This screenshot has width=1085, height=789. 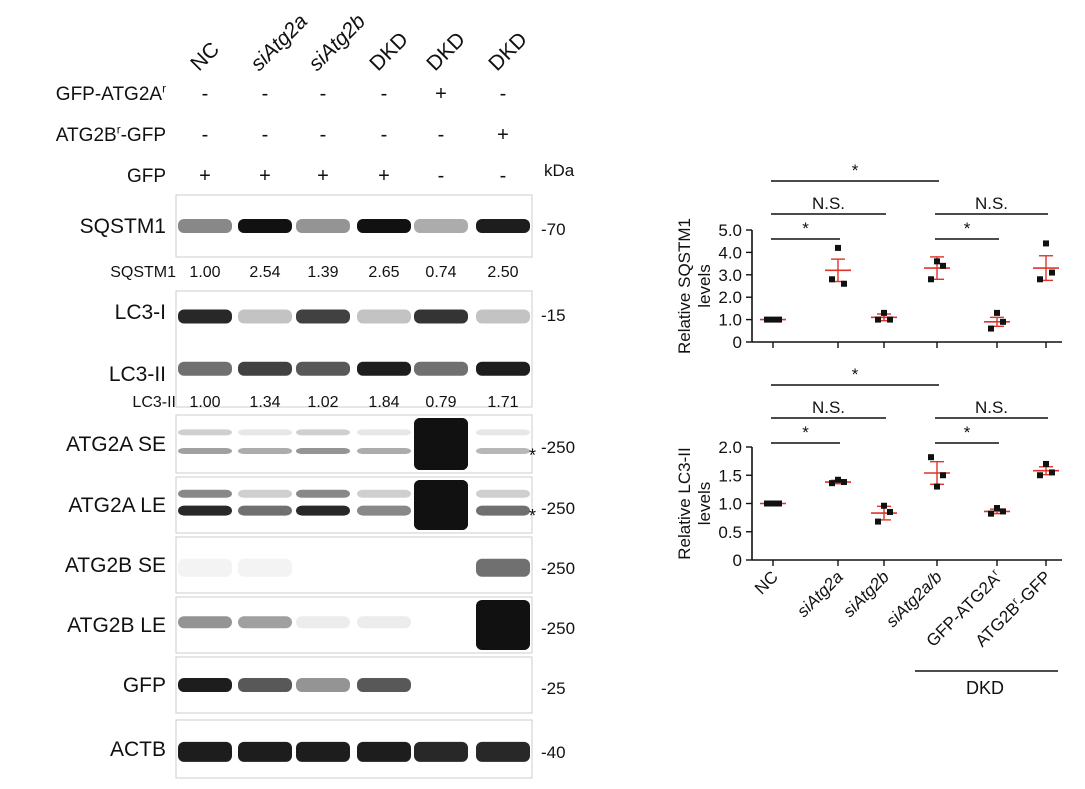 I want to click on y-tick-label: 0, so click(x=737, y=560).